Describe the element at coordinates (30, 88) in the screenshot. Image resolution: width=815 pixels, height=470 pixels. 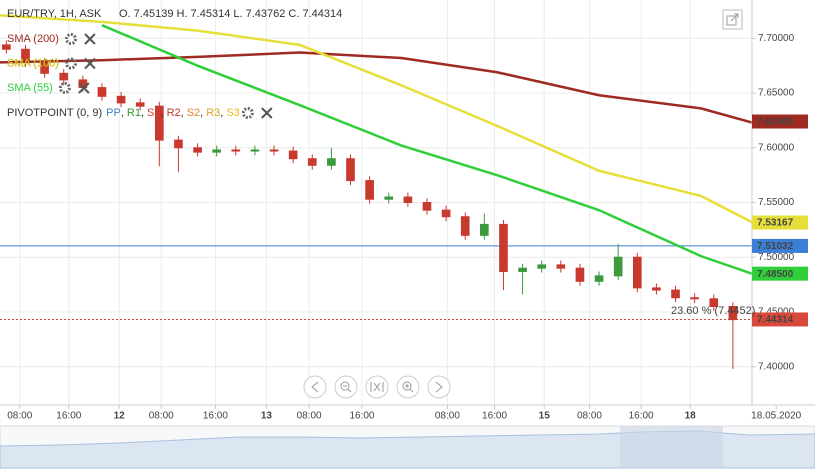
I see `indicator-label: SMA (55)` at that location.